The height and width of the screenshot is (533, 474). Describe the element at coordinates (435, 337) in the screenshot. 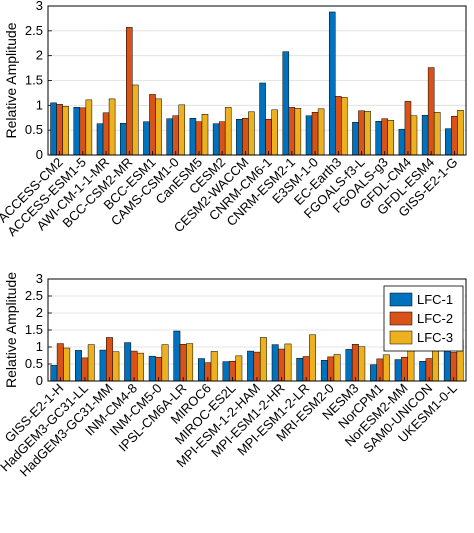

I see `legend-label: LFC-3` at that location.